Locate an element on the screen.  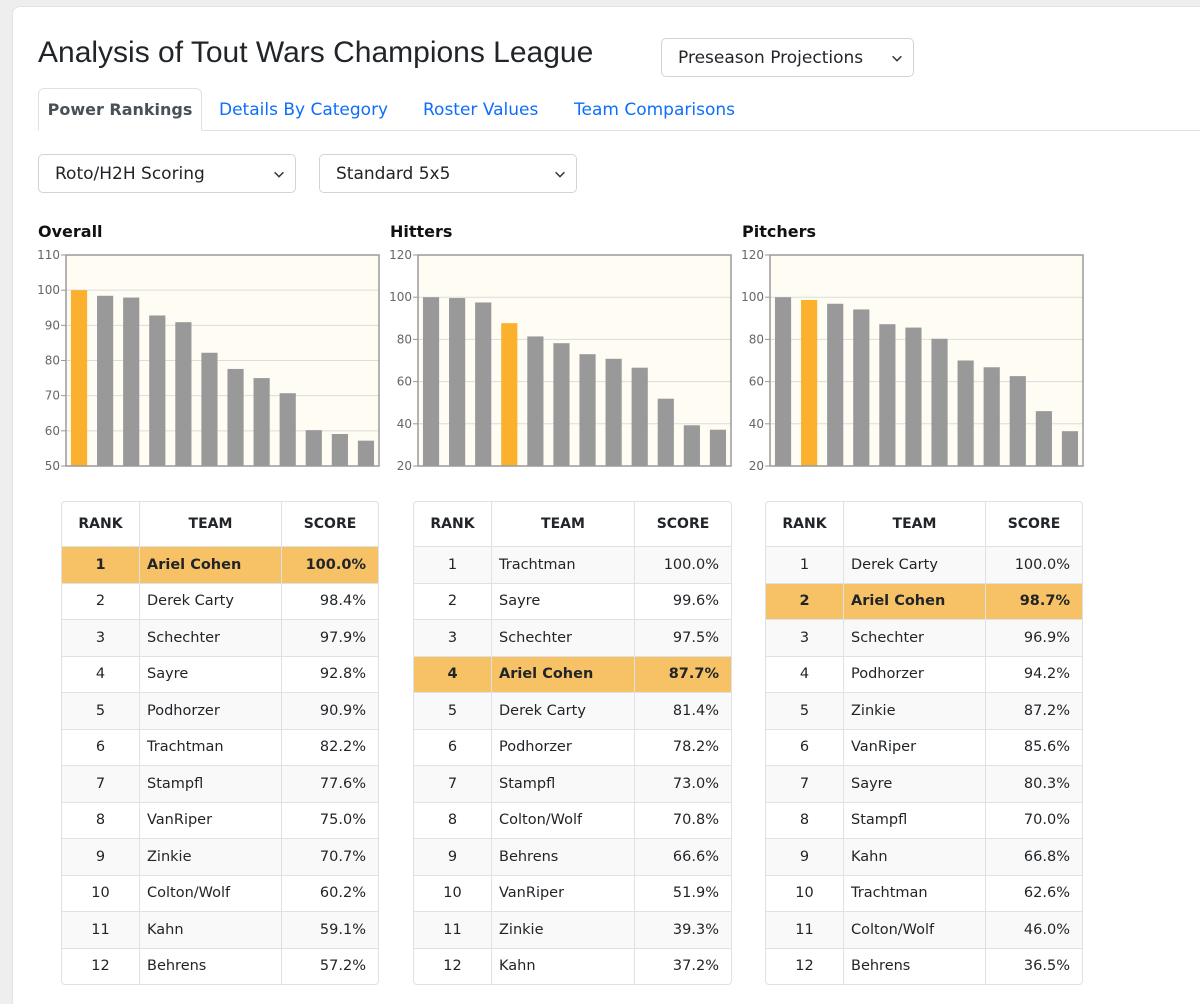
table-row: 1 Ariel Cohen 100.0% is located at coordinates (220, 564).